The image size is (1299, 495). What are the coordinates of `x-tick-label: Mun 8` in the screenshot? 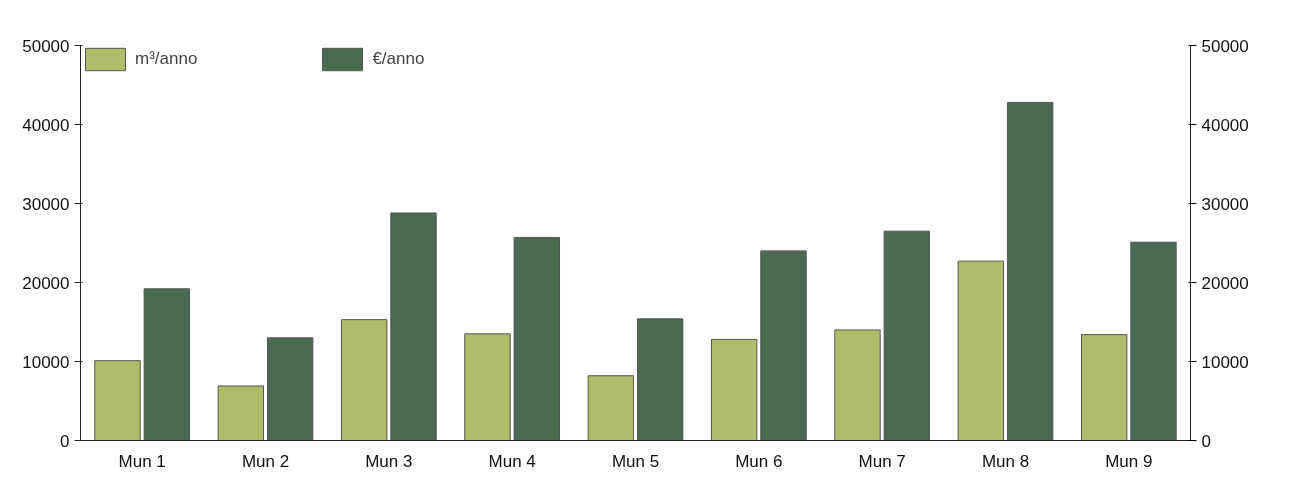 It's located at (1005, 461).